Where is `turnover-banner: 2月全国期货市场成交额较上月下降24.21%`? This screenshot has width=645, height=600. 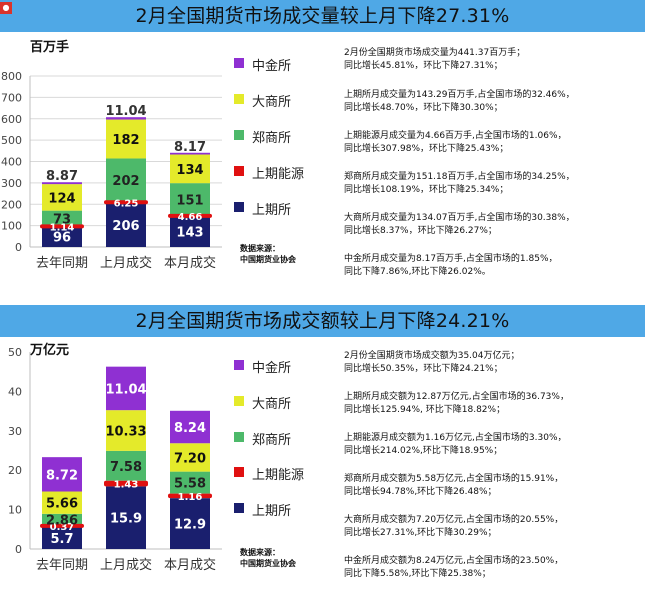
turnover-banner: 2月全国期货市场成交额较上月下降24.21% is located at coordinates (322, 321).